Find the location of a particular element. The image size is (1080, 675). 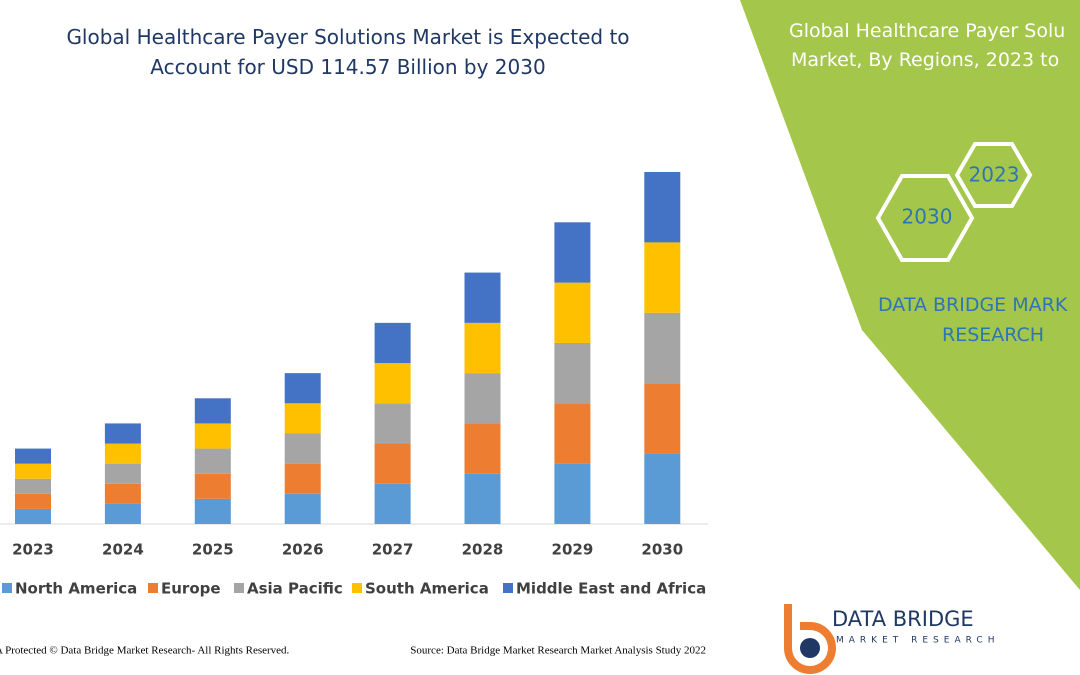

legend-label: Middle East and Africa is located at coordinates (611, 589).